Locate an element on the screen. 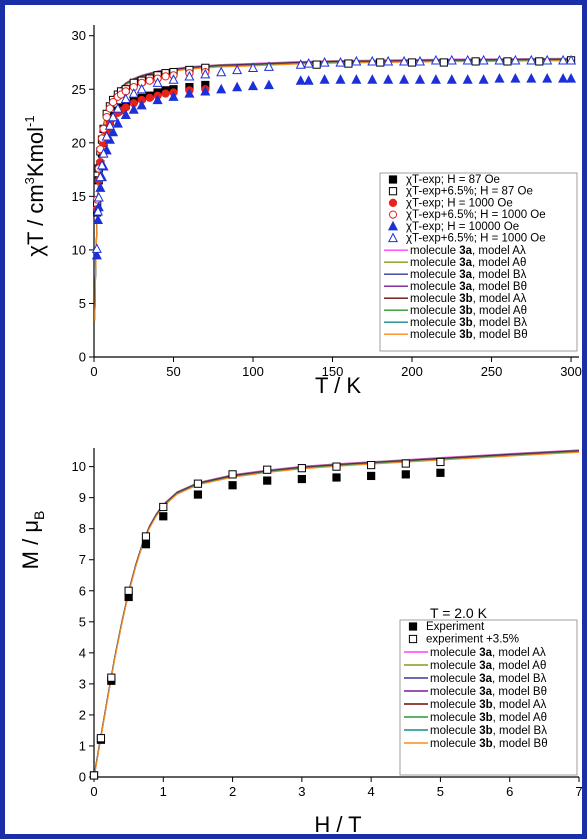 Image resolution: width=587 pixels, height=839 pixels. chart1-y-tick-label: 15 is located at coordinates (79, 196).